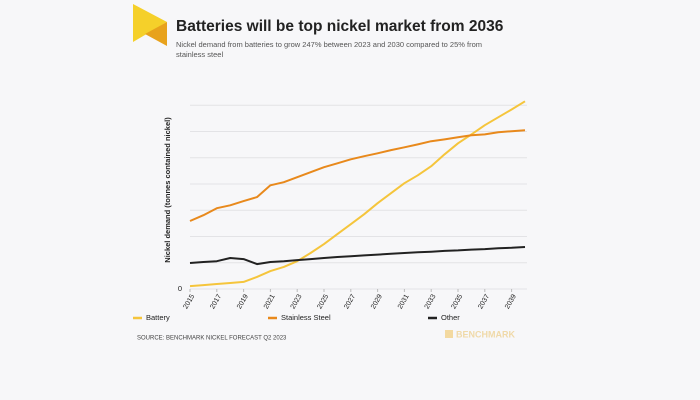 The height and width of the screenshot is (400, 700). Describe the element at coordinates (457, 301) in the screenshot. I see `x-tick-label: 2035` at that location.